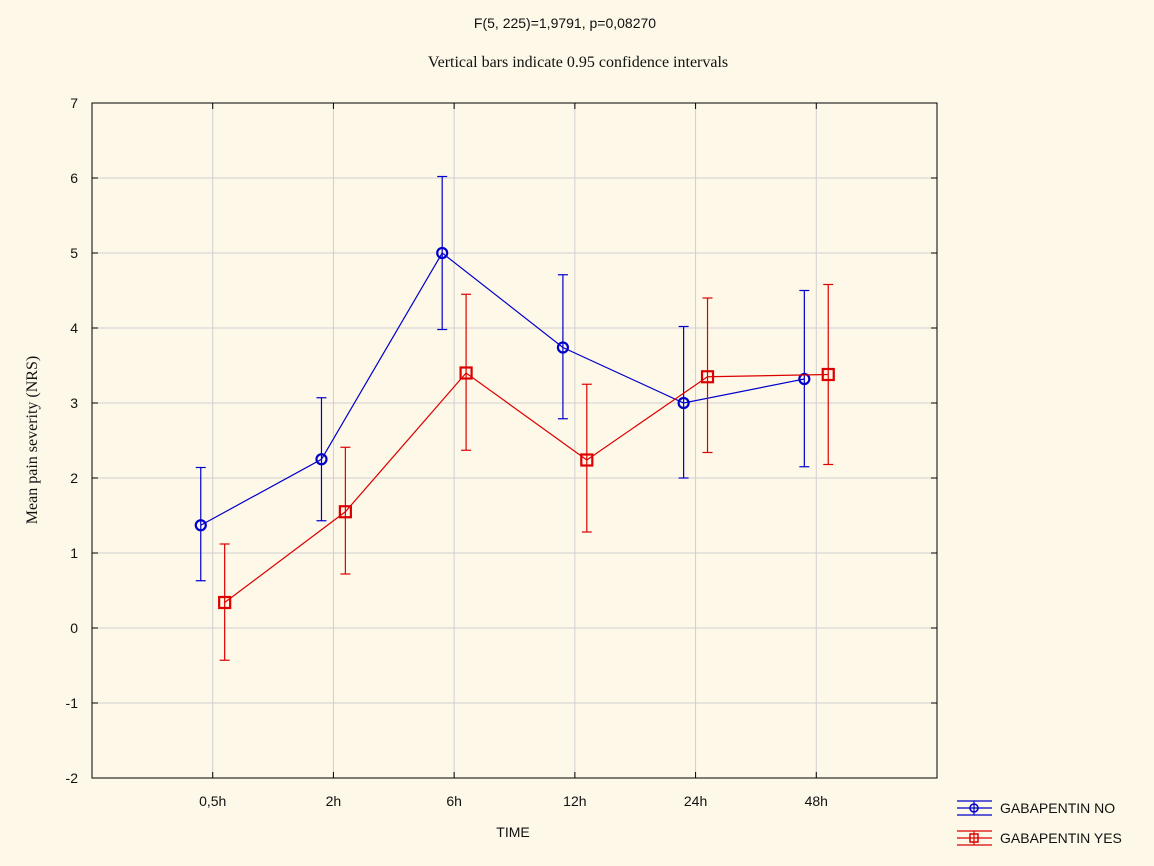 The image size is (1154, 866). Describe the element at coordinates (74, 553) in the screenshot. I see `y-tick-label: 1` at that location.